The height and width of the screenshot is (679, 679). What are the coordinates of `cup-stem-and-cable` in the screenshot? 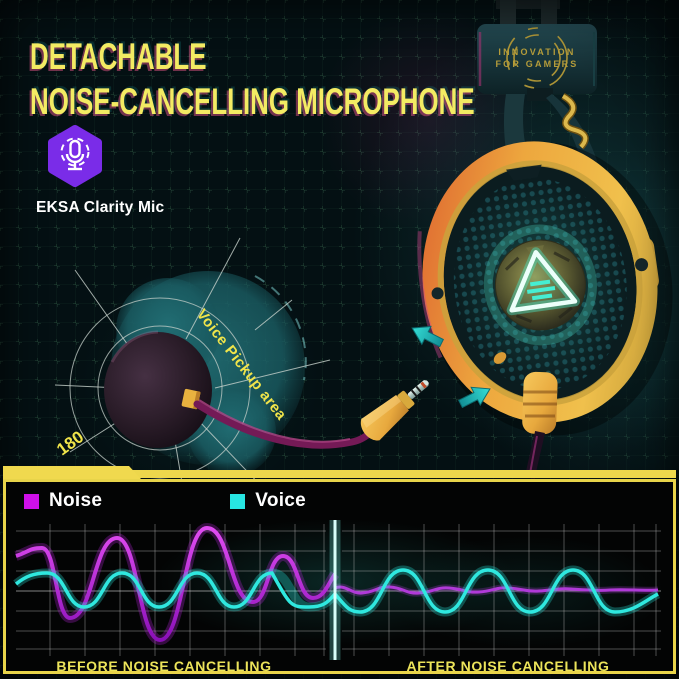 It's located at (540, 425).